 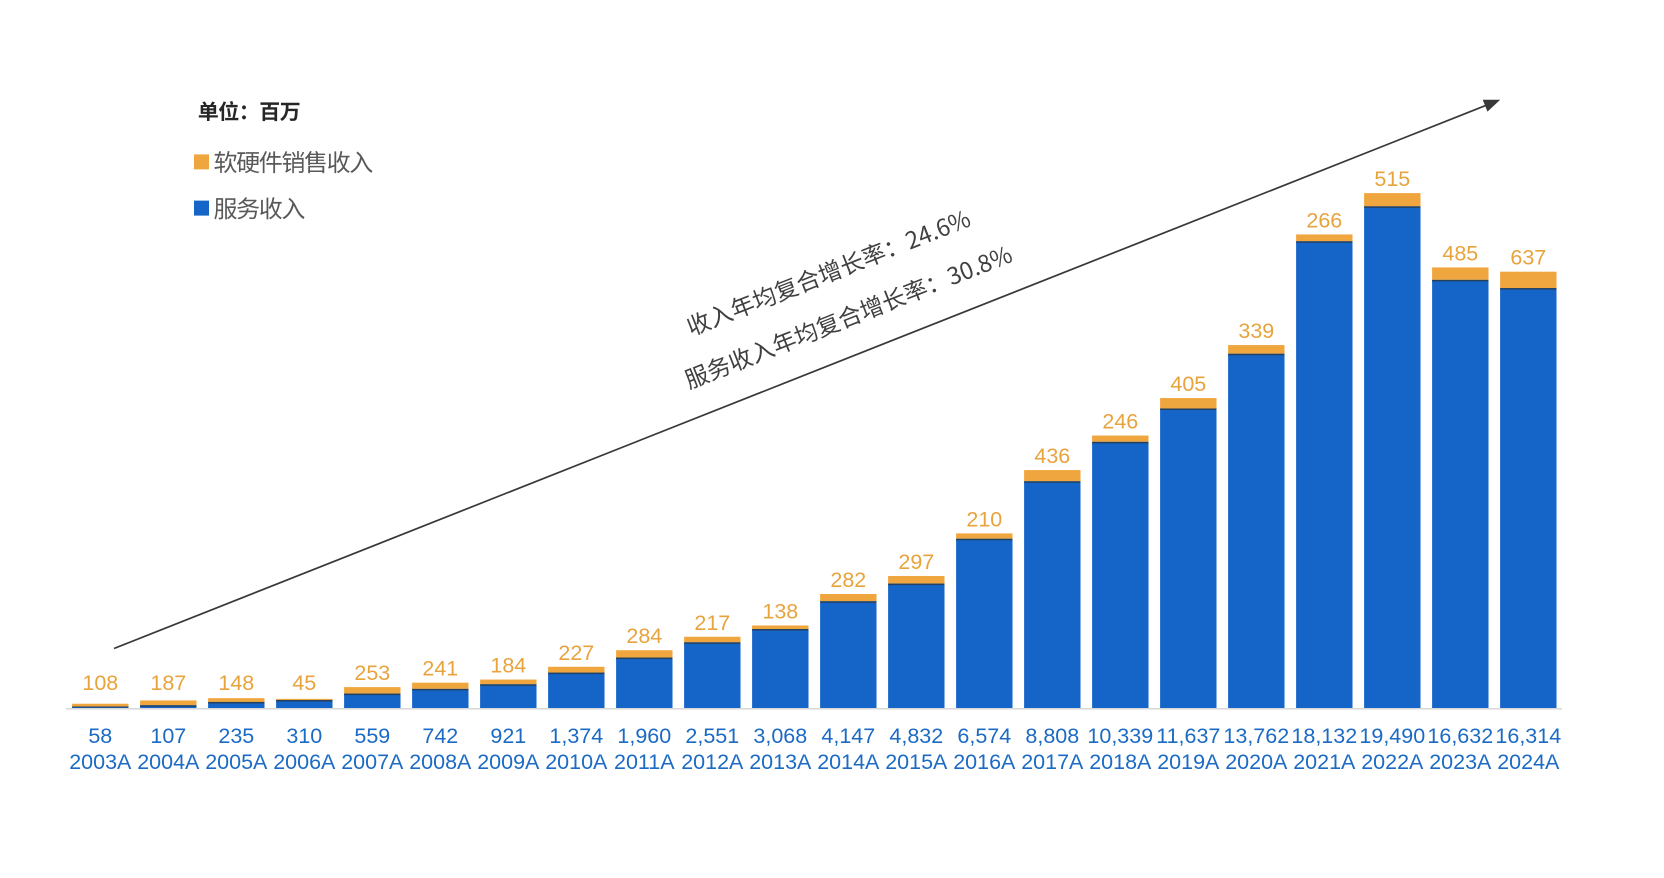 What do you see at coordinates (848, 580) in the screenshot?
I see `svg-text: 282` at bounding box center [848, 580].